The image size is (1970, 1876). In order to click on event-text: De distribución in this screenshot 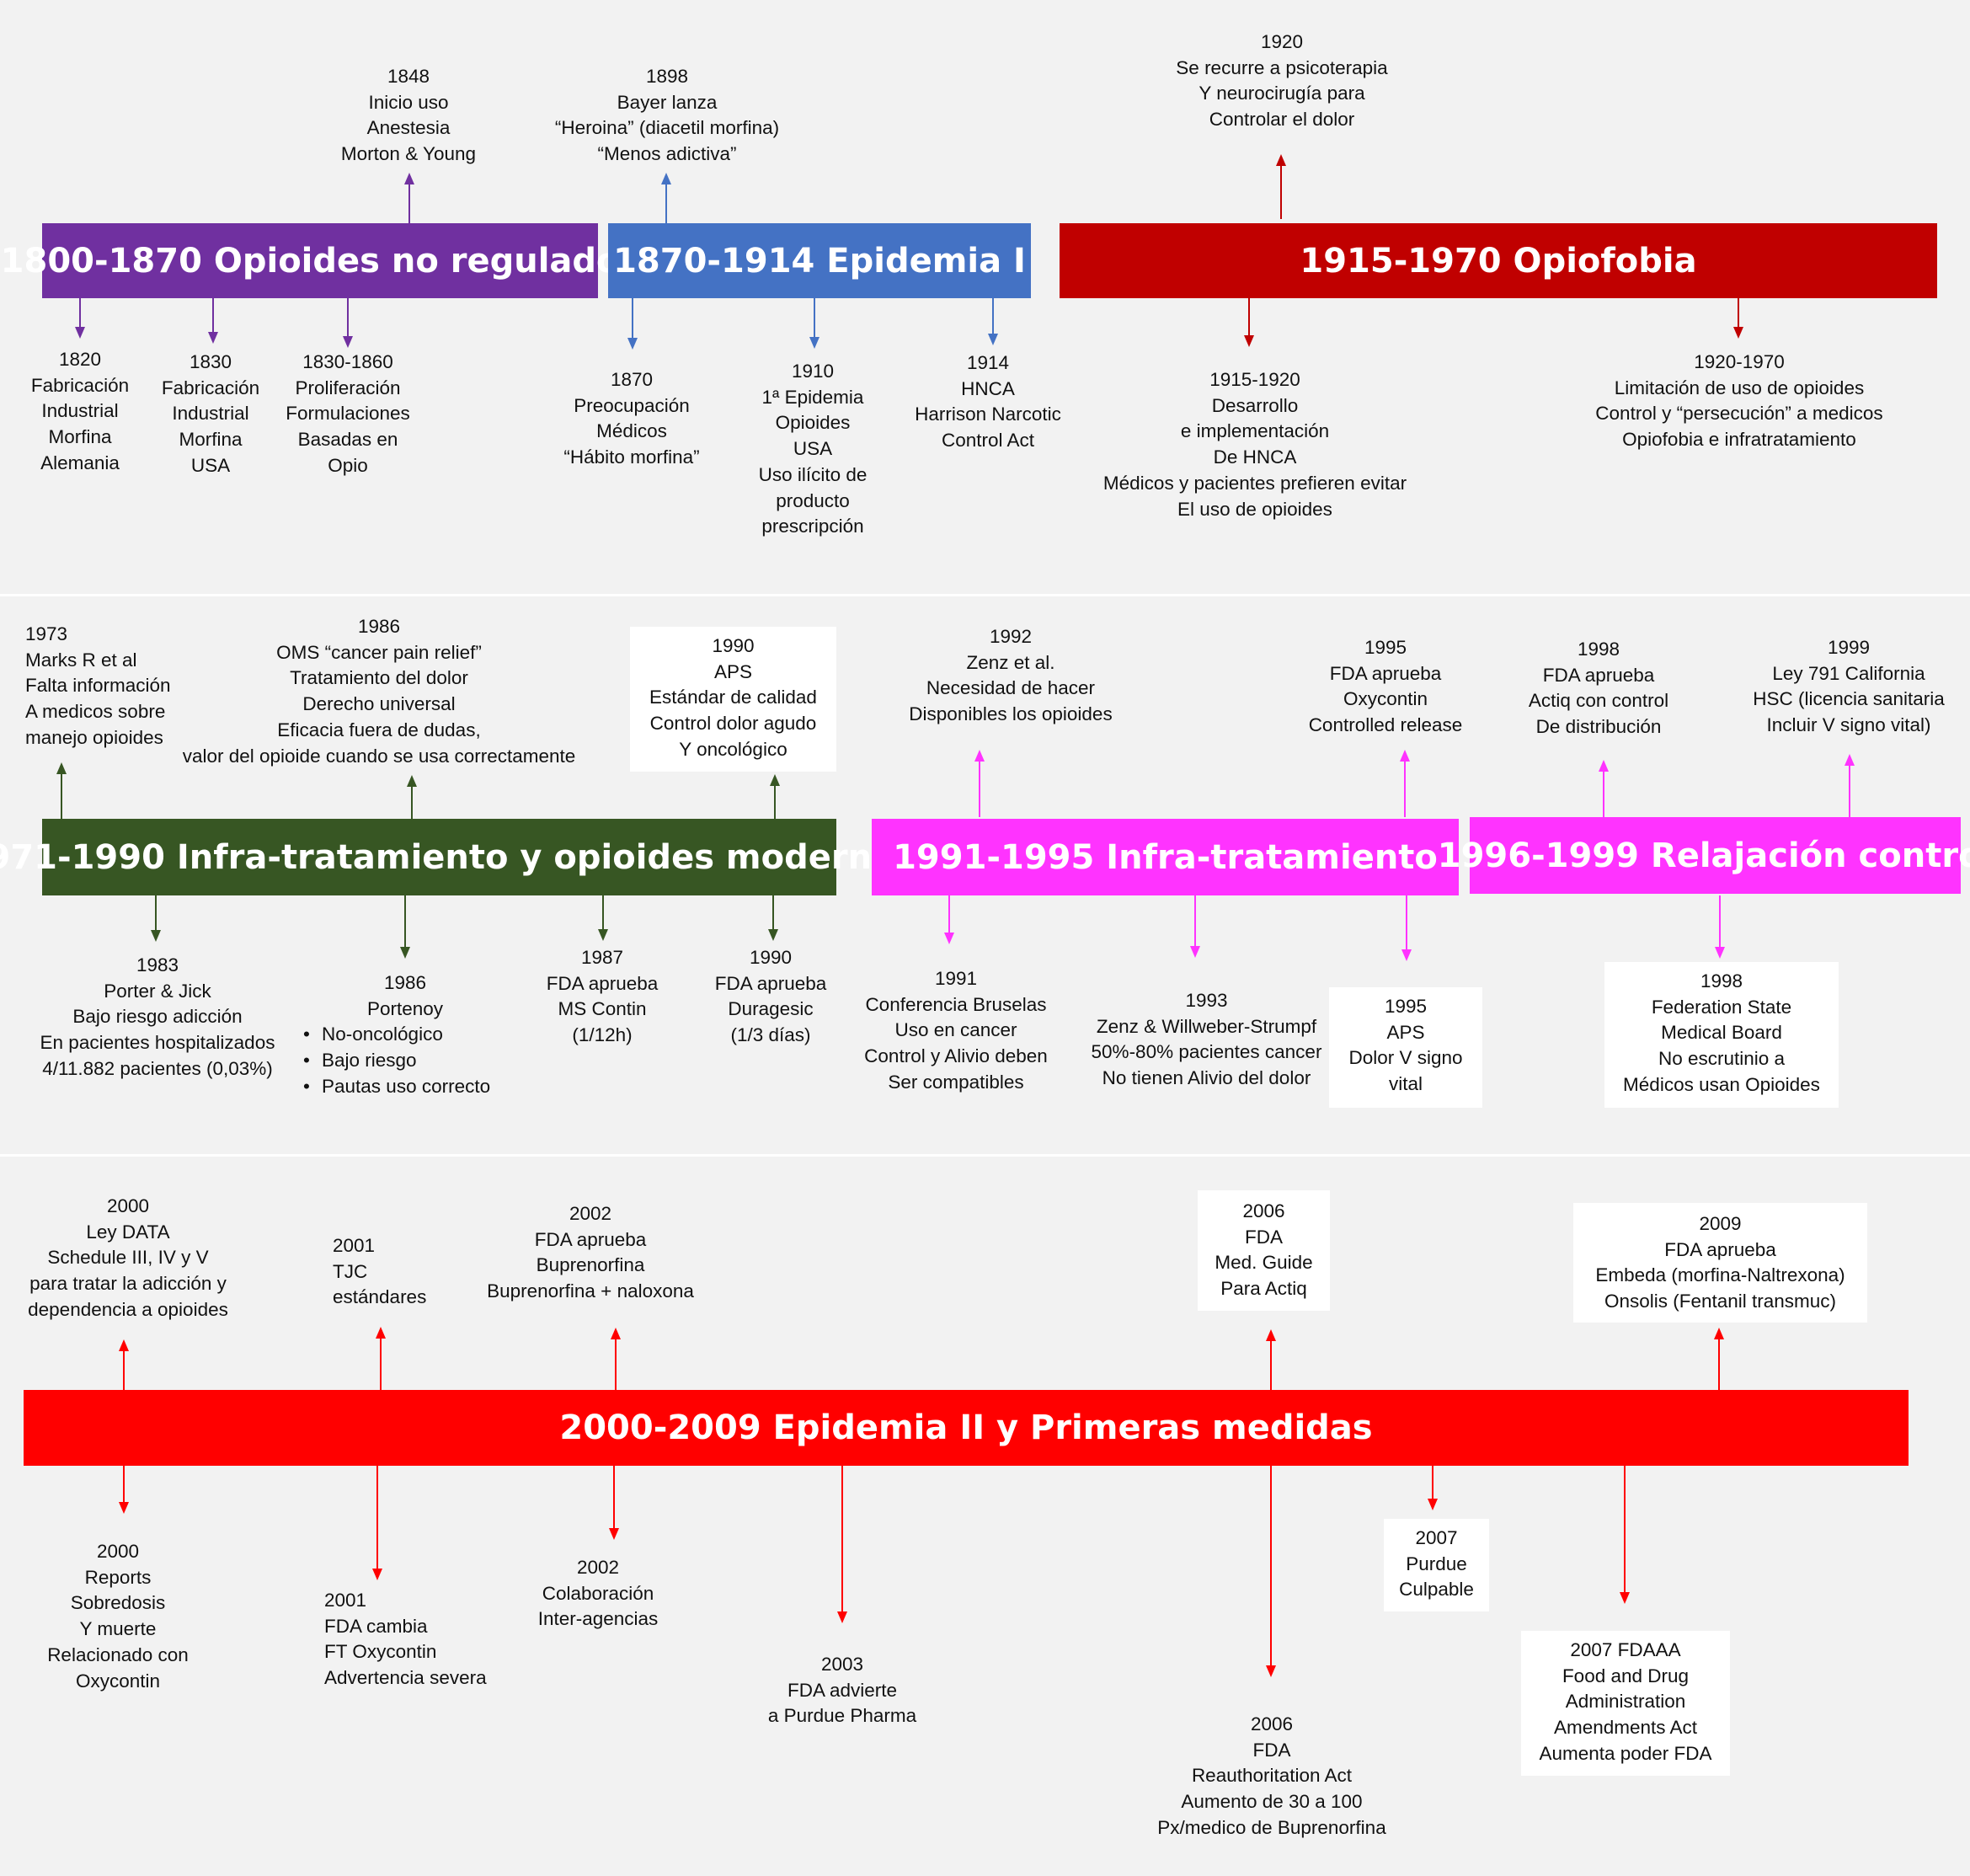, I will do `click(1598, 727)`.